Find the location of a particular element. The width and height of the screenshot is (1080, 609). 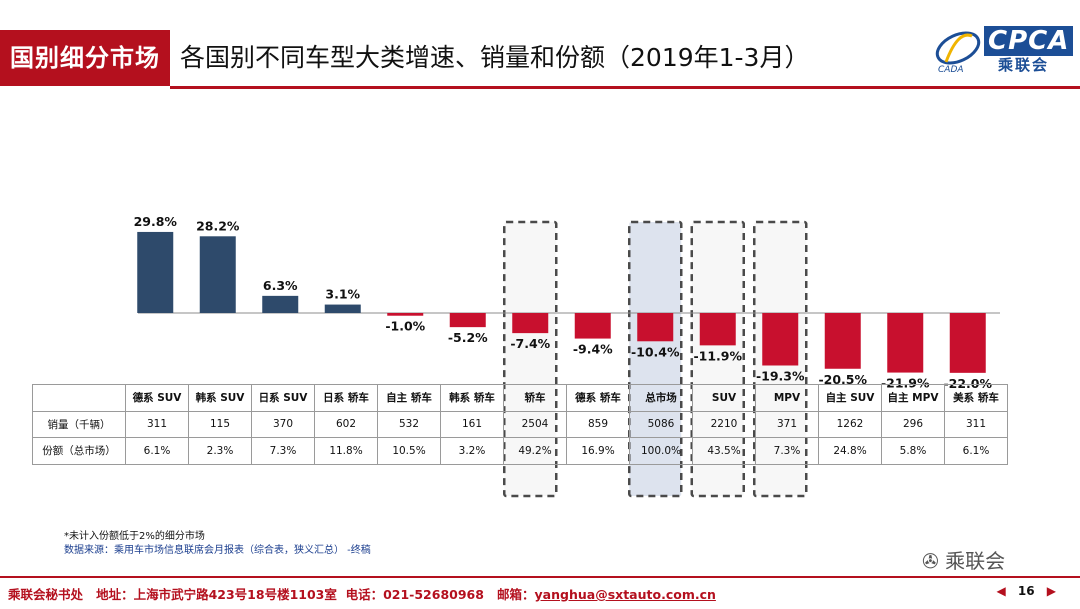

category-label: 德系 轿车 is located at coordinates (598, 398).